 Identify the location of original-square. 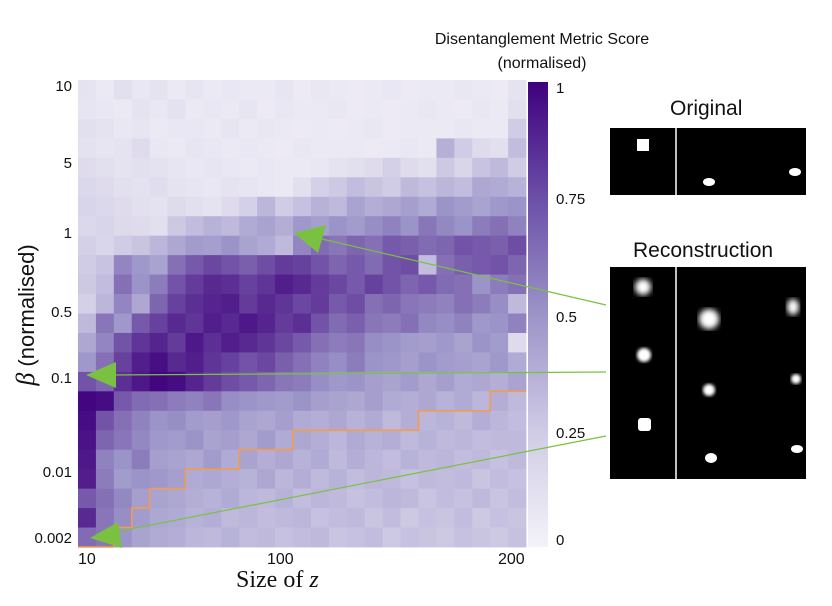
(643, 145).